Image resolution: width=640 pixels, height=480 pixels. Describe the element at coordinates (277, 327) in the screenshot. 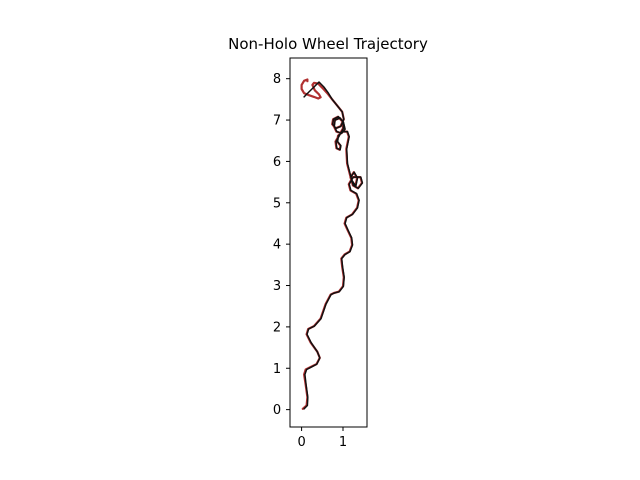

I see `y-tick-label: 2` at that location.